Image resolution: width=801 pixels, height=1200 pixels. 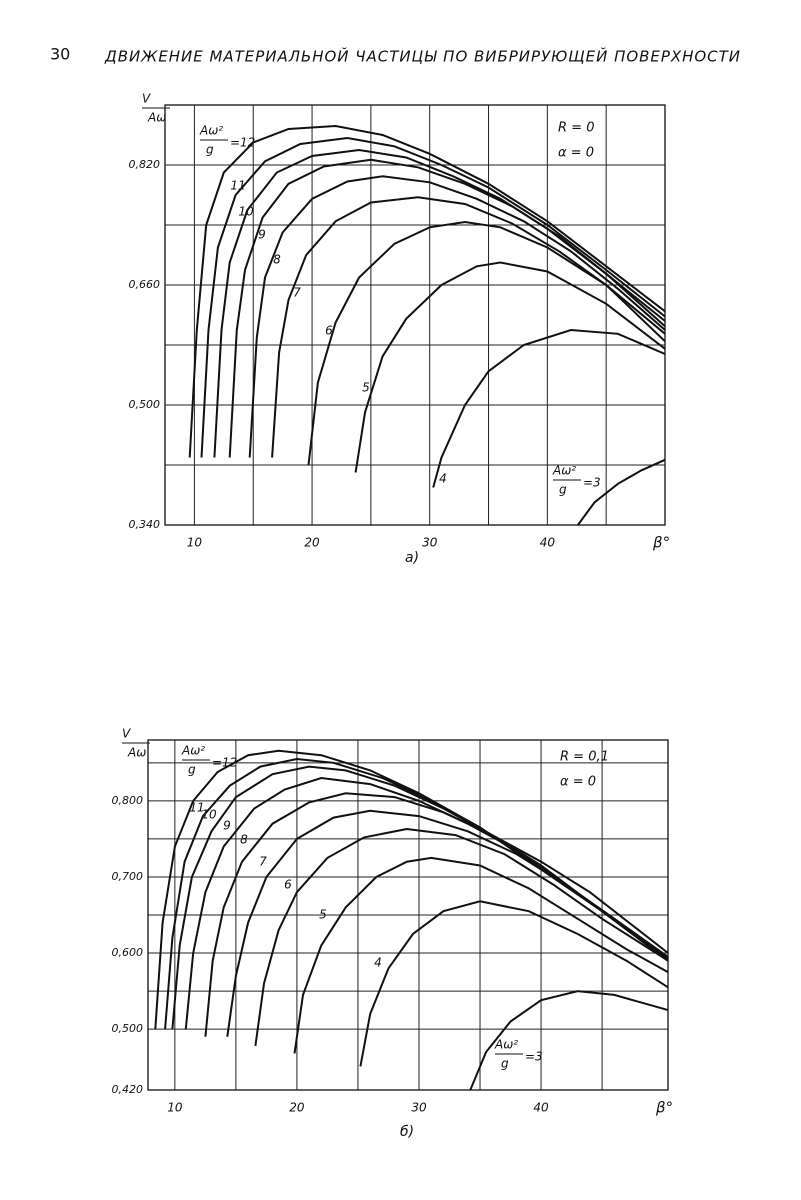 What do you see at coordinates (128, 876) in the screenshot?
I see `y-tick-label: 0,700` at bounding box center [128, 876].